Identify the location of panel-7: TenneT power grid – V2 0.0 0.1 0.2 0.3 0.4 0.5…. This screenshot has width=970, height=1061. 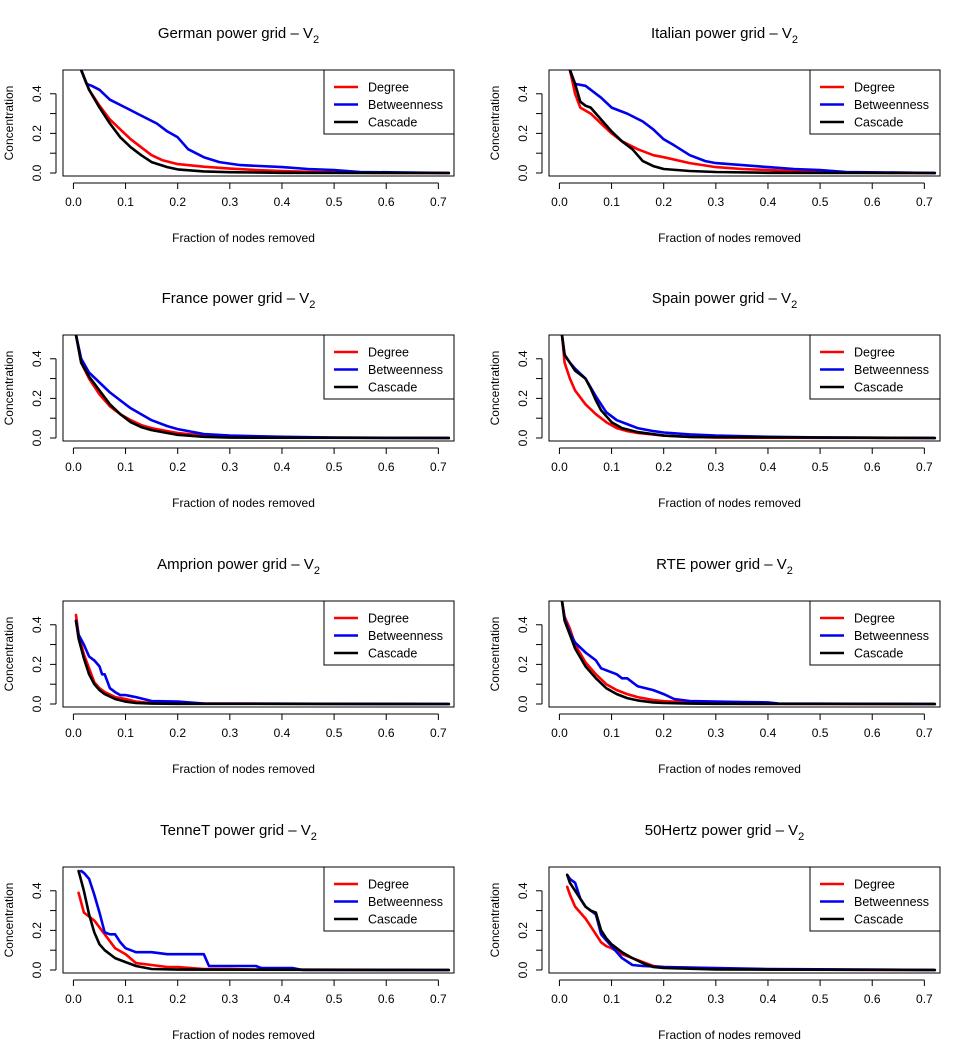
(228, 932).